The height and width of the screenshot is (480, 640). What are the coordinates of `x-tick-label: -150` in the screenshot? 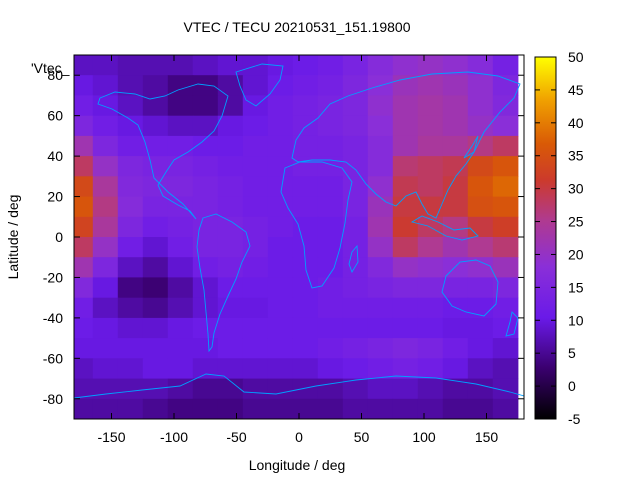 It's located at (111, 437).